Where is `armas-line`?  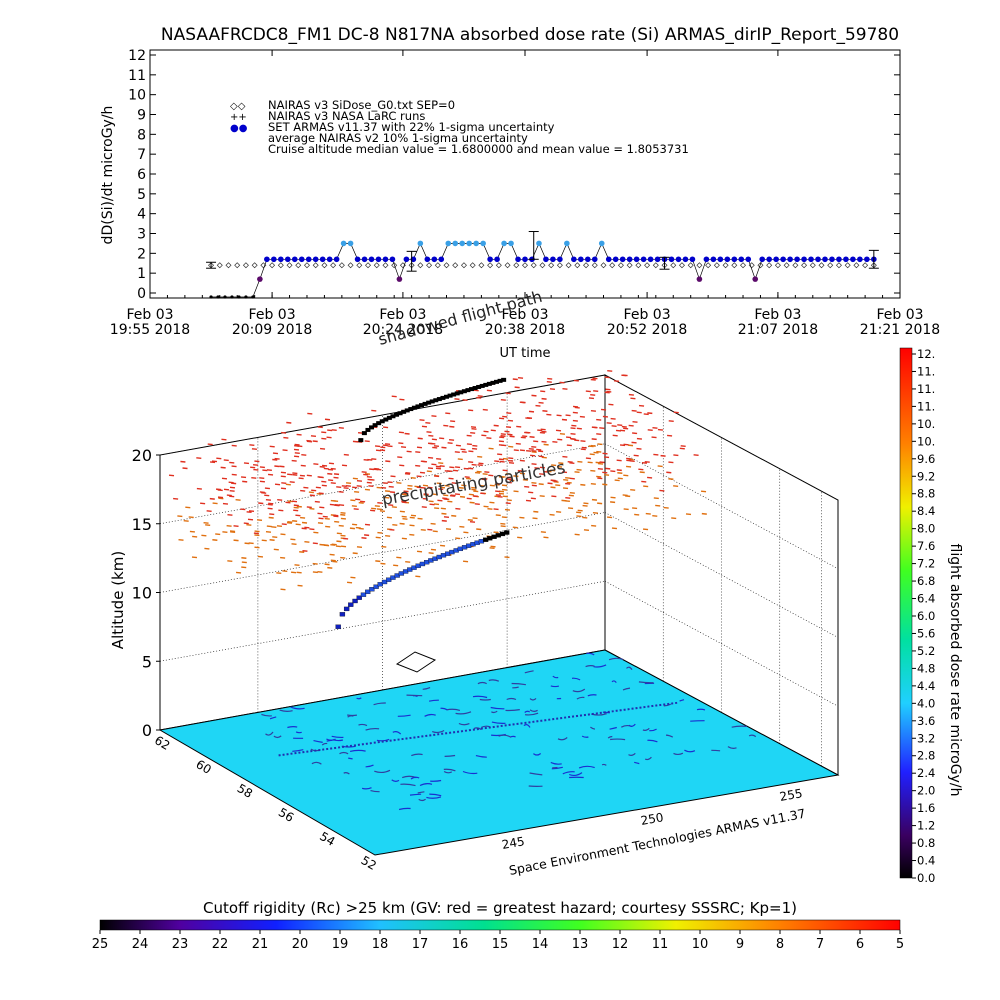
armas-line is located at coordinates (542, 270).